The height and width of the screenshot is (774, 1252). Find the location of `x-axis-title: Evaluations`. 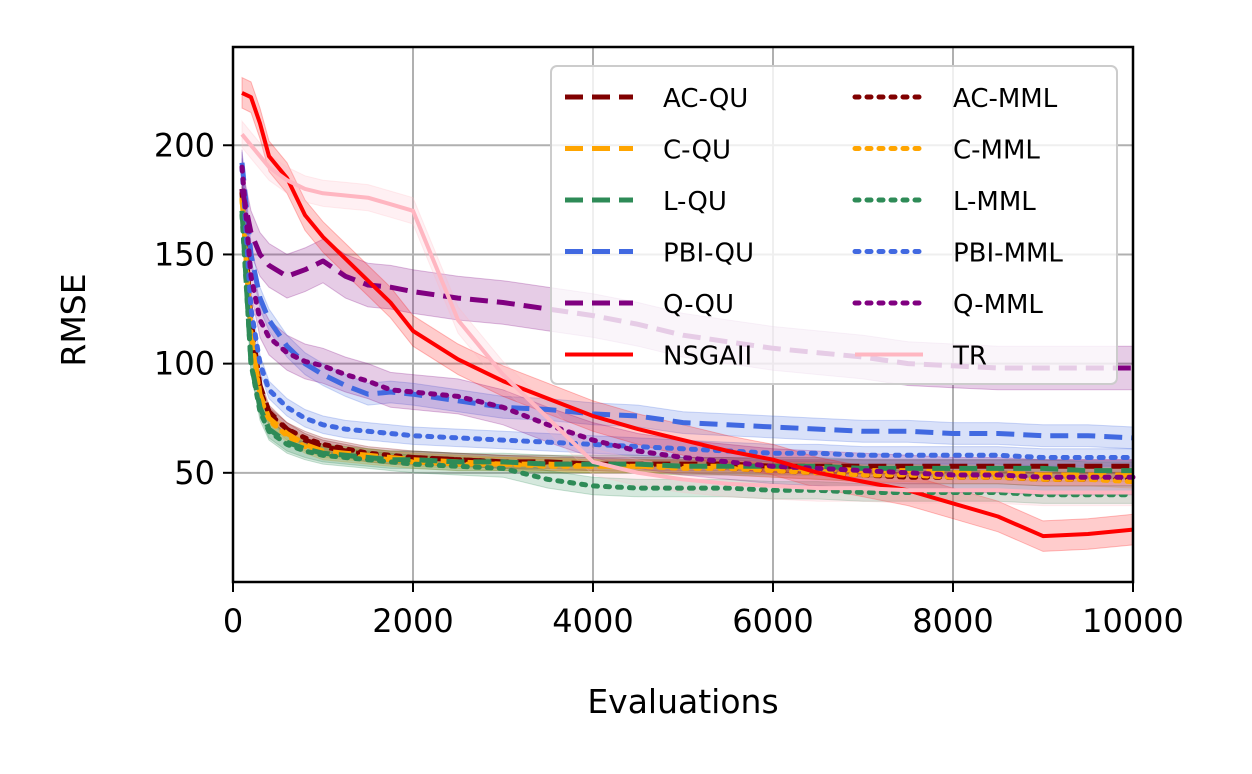

x-axis-title: Evaluations is located at coordinates (682, 701).